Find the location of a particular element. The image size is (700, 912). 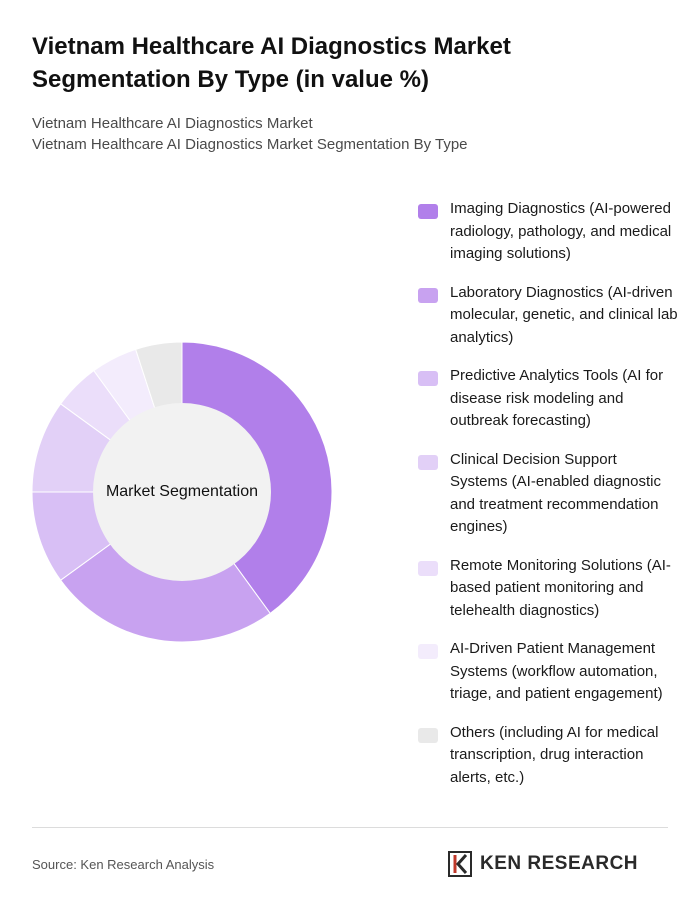

donut-center is located at coordinates (182, 492).